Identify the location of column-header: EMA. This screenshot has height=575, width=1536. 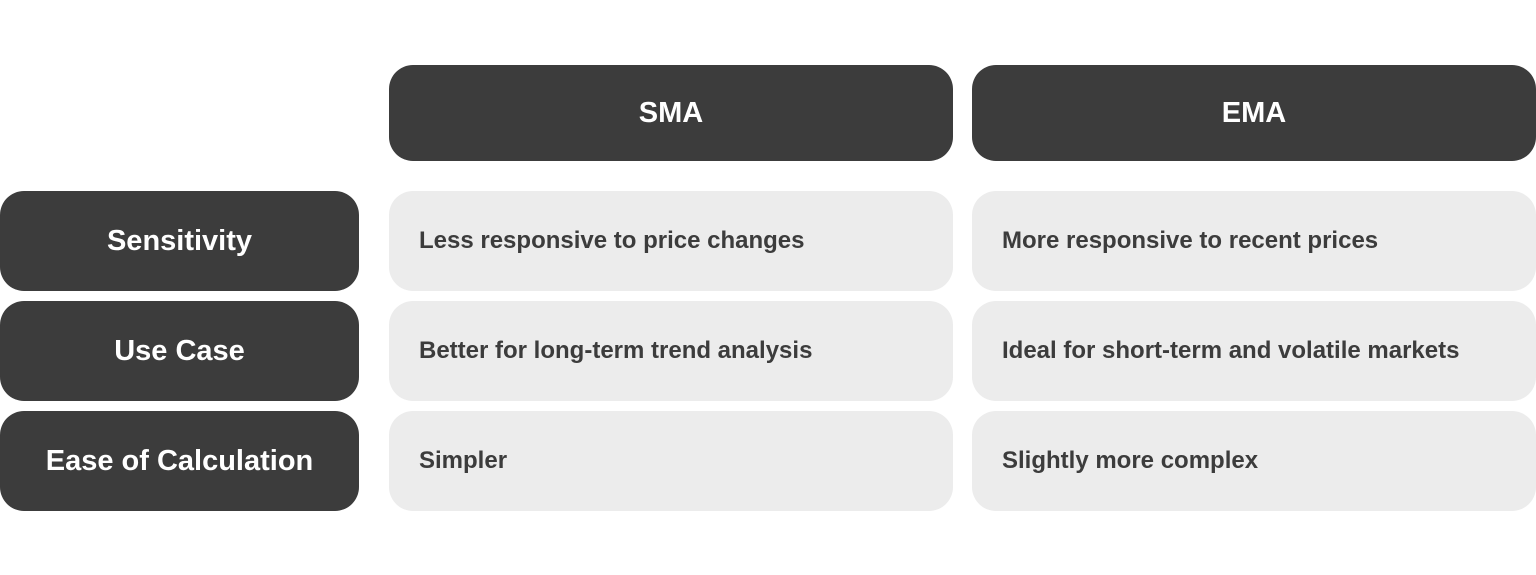
(1254, 113).